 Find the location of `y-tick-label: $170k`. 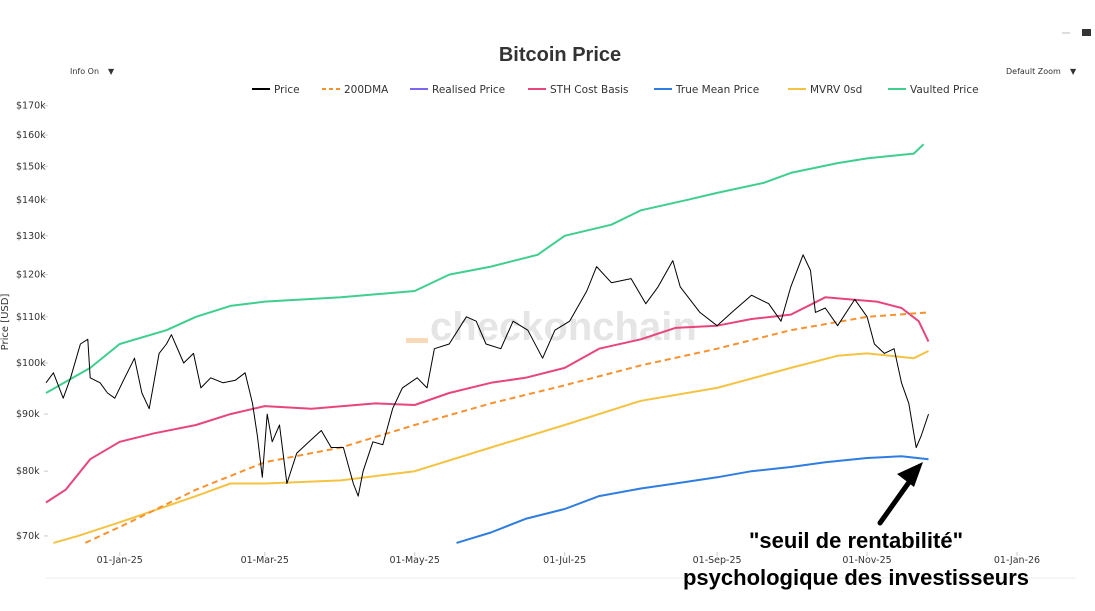

y-tick-label: $170k is located at coordinates (31, 106).